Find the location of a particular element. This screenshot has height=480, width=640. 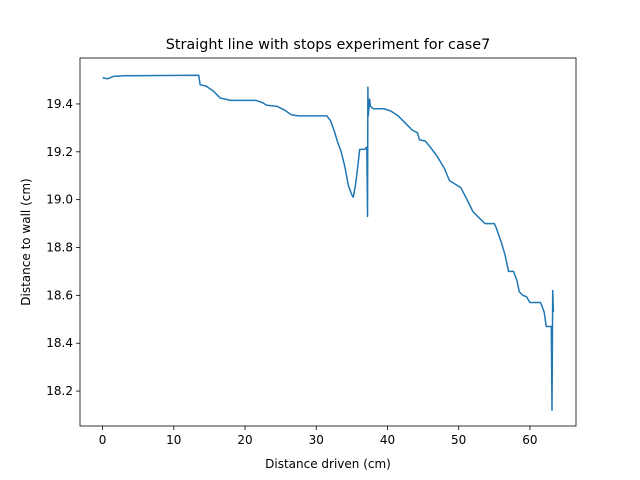

x-tick-label: 40 is located at coordinates (387, 440).